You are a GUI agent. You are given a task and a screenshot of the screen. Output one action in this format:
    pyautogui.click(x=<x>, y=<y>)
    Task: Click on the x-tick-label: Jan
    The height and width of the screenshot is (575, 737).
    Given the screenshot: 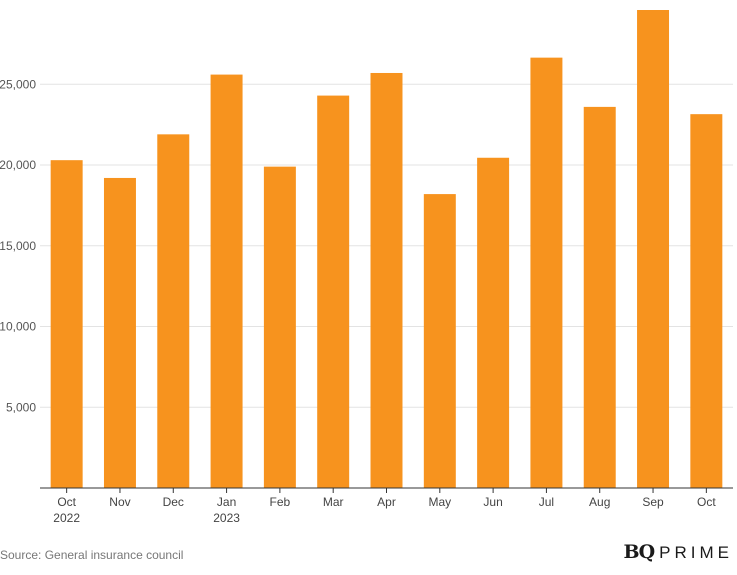 What is the action you would take?
    pyautogui.click(x=226, y=502)
    